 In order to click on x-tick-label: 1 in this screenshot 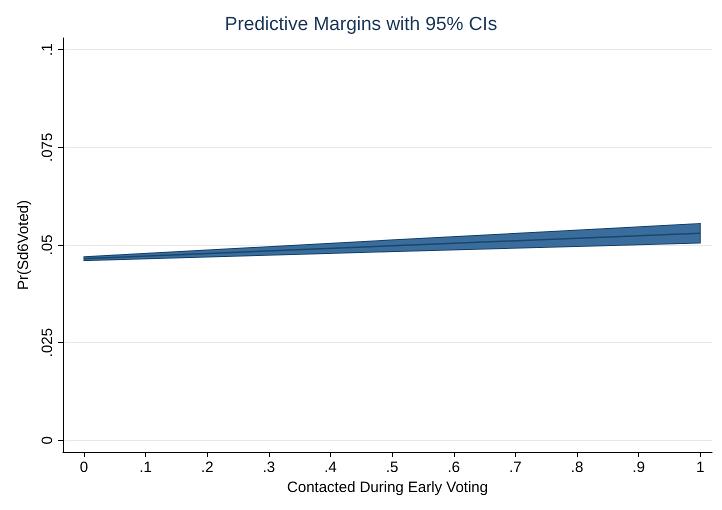, I will do `click(700, 467)`.